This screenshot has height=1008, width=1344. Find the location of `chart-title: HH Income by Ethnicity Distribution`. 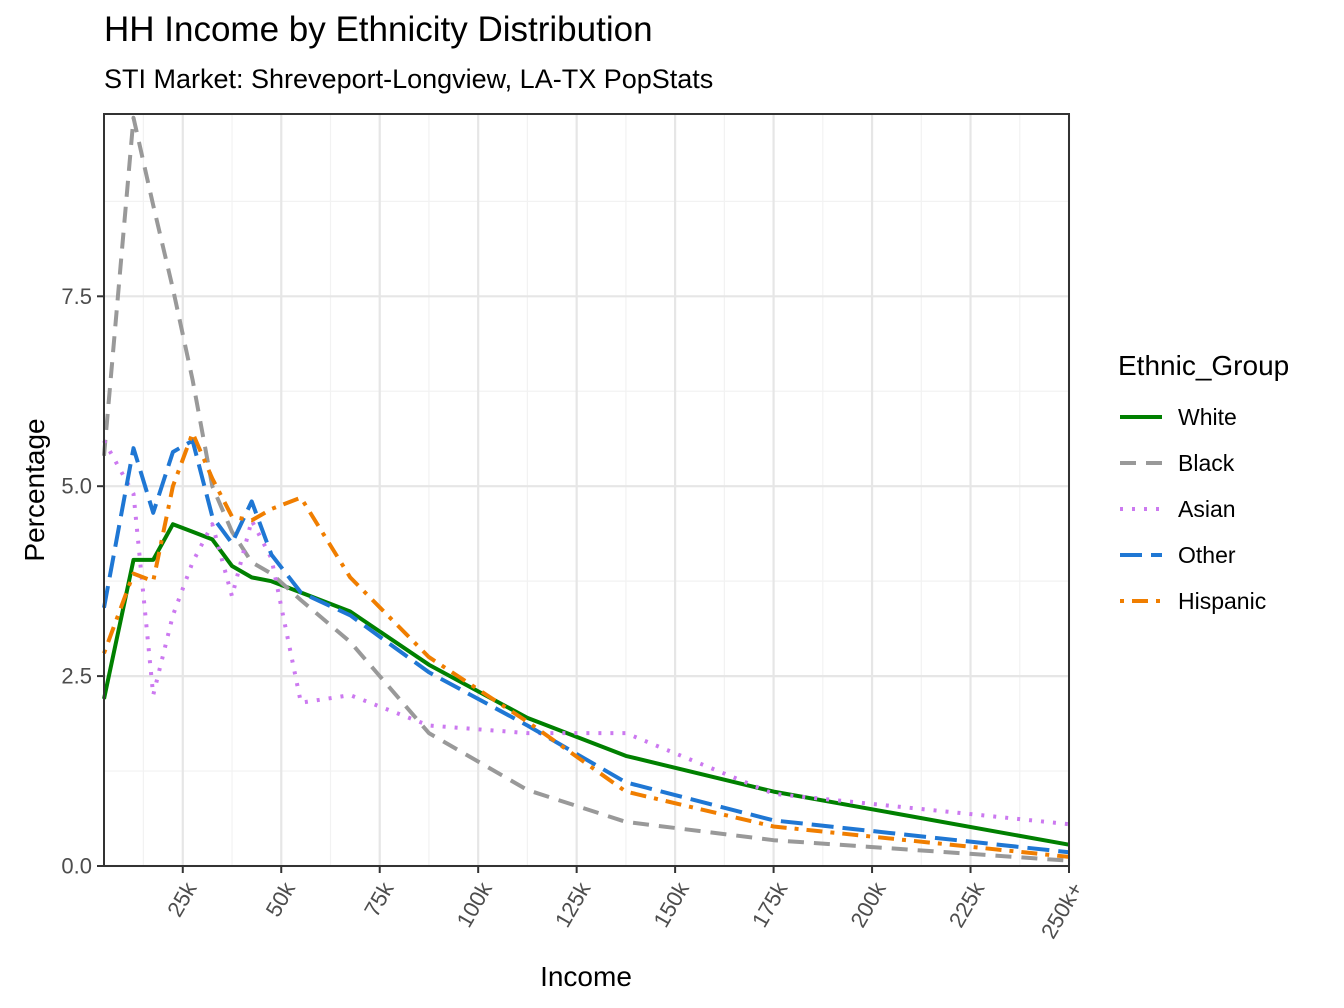

chart-title: HH Income by Ethnicity Distribution is located at coordinates (378, 29).